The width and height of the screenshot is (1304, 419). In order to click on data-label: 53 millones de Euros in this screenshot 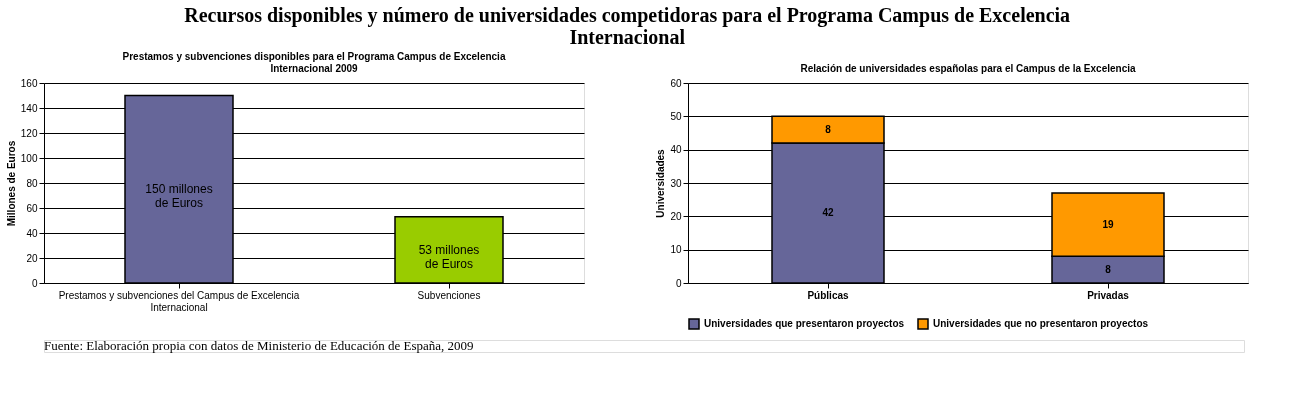, I will do `click(449, 256)`.